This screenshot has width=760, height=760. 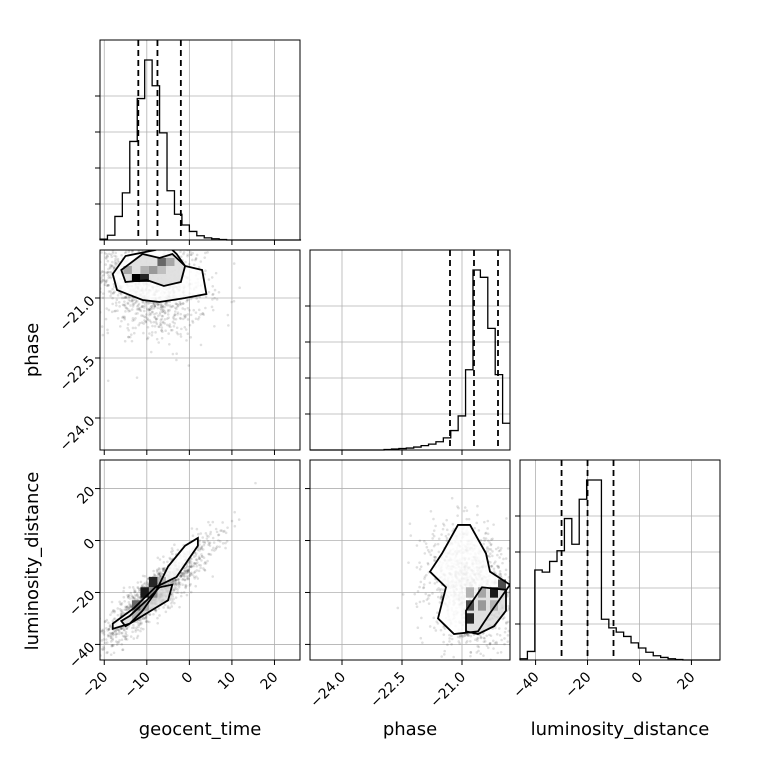 What do you see at coordinates (179, 347) in the screenshot?
I see `scatter-panel-phase_vs_geocent_time: −24.0 −22.5 −21.0` at bounding box center [179, 347].